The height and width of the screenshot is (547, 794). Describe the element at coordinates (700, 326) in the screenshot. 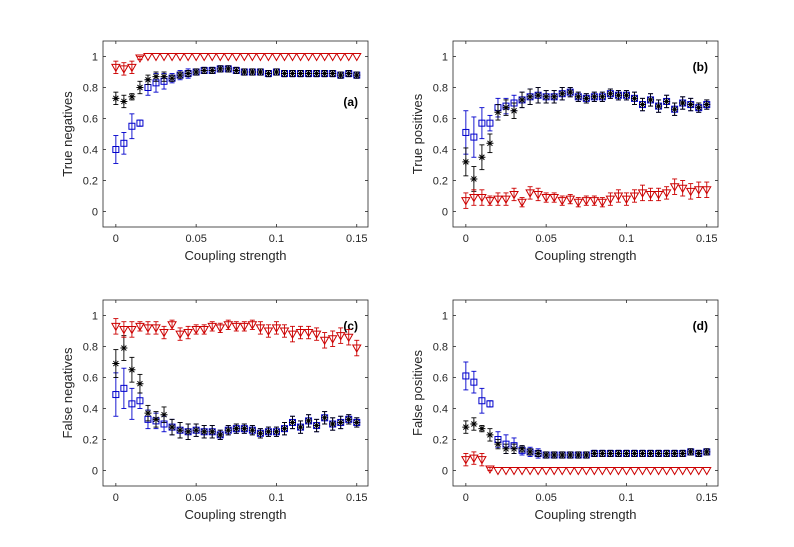

I see `panel-label: (d)` at that location.